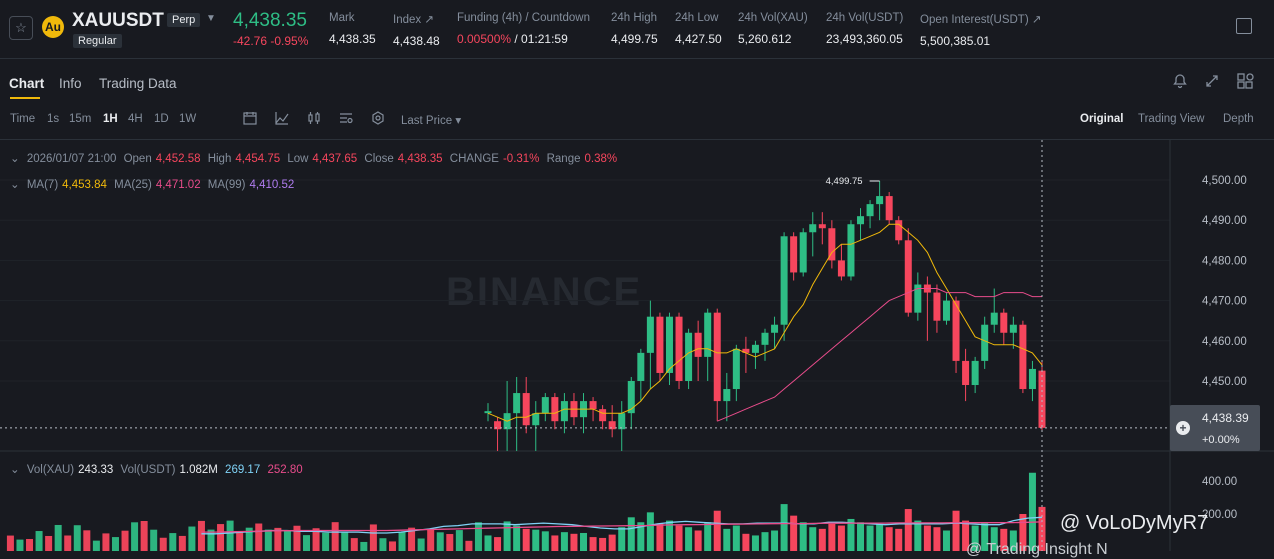  What do you see at coordinates (342, 18) in the screenshot?
I see `stat-label: Mark` at bounding box center [342, 18].